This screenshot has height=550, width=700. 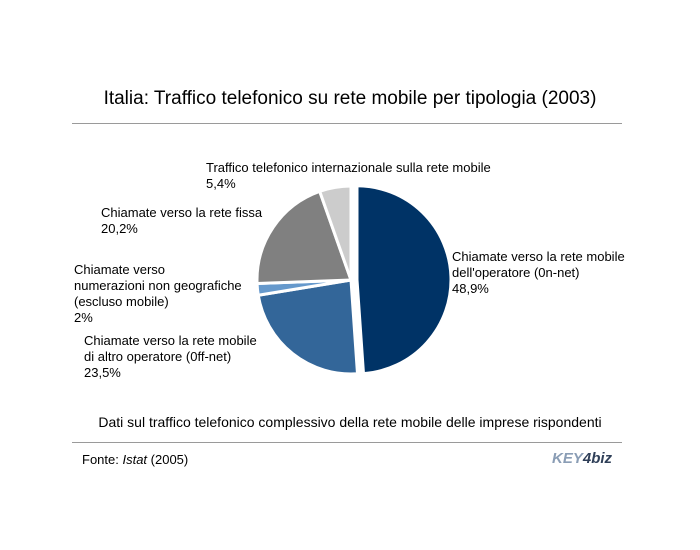 What do you see at coordinates (335, 233) in the screenshot?
I see `pie-slice-international` at bounding box center [335, 233].